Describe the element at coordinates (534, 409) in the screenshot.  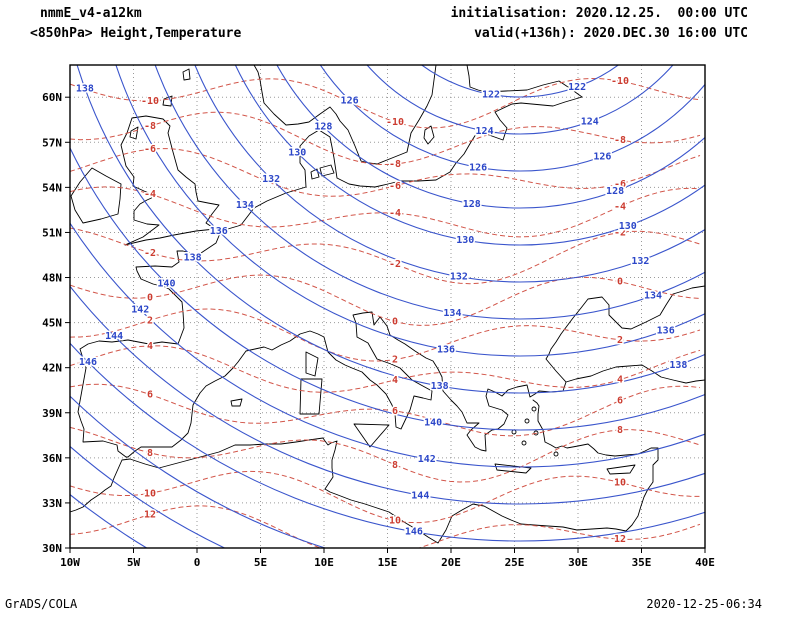
I see `island-lesbos` at that location.